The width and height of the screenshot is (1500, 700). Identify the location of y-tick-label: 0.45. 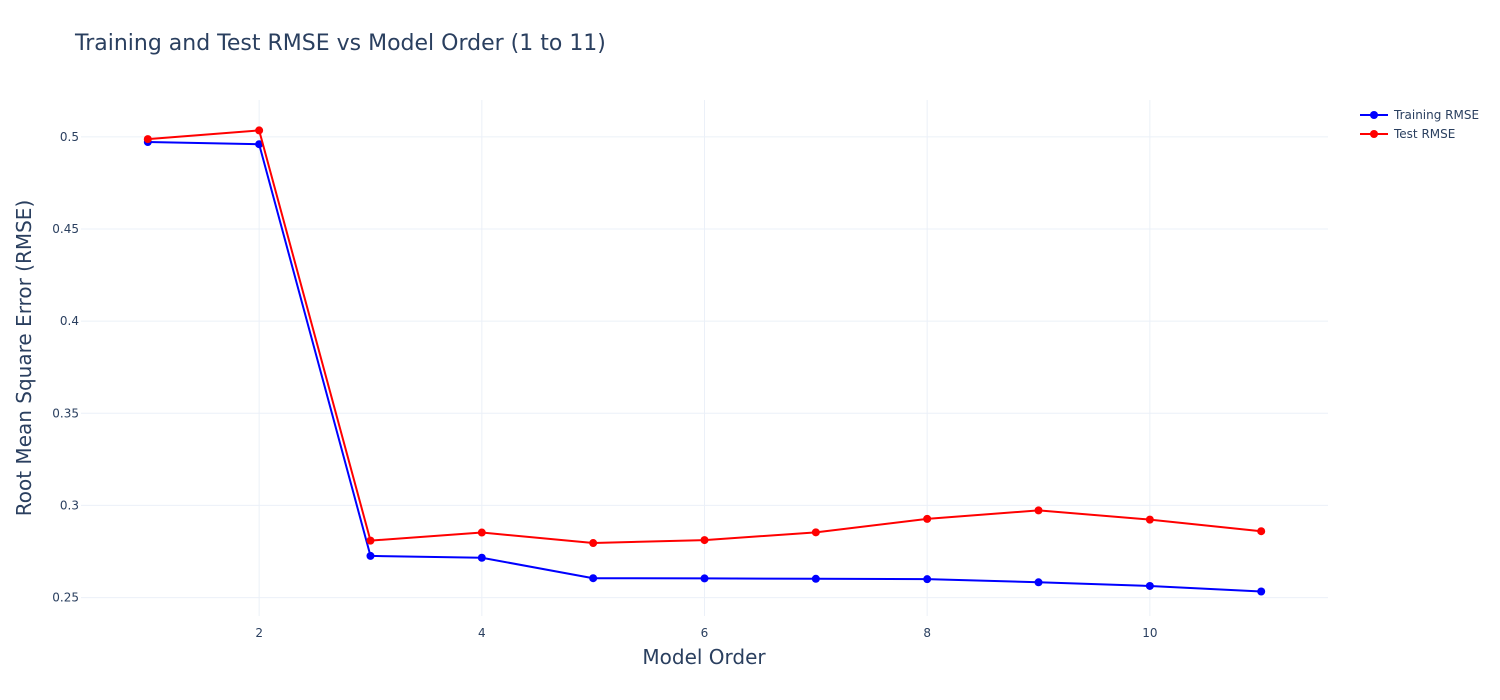
(65, 229).